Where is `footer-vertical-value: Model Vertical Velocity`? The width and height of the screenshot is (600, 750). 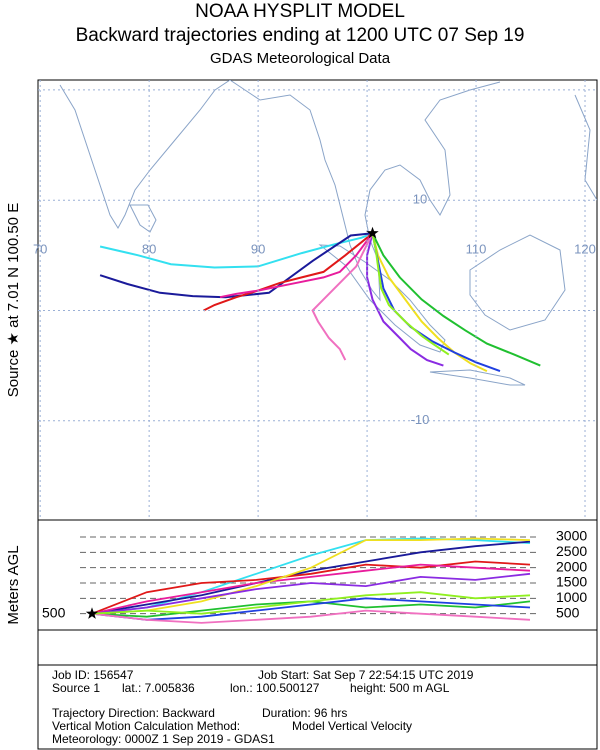
footer-vertical-value: Model Vertical Velocity is located at coordinates (352, 726).